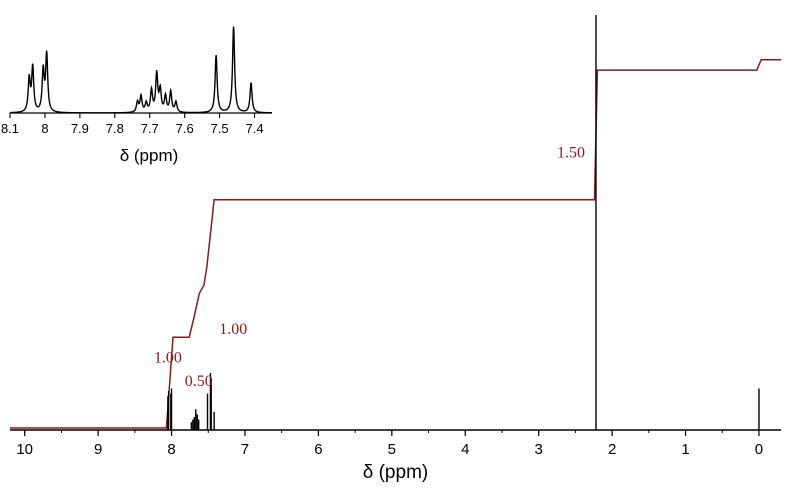 The height and width of the screenshot is (488, 803). Describe the element at coordinates (171, 449) in the screenshot. I see `main-tick-label: 8` at that location.